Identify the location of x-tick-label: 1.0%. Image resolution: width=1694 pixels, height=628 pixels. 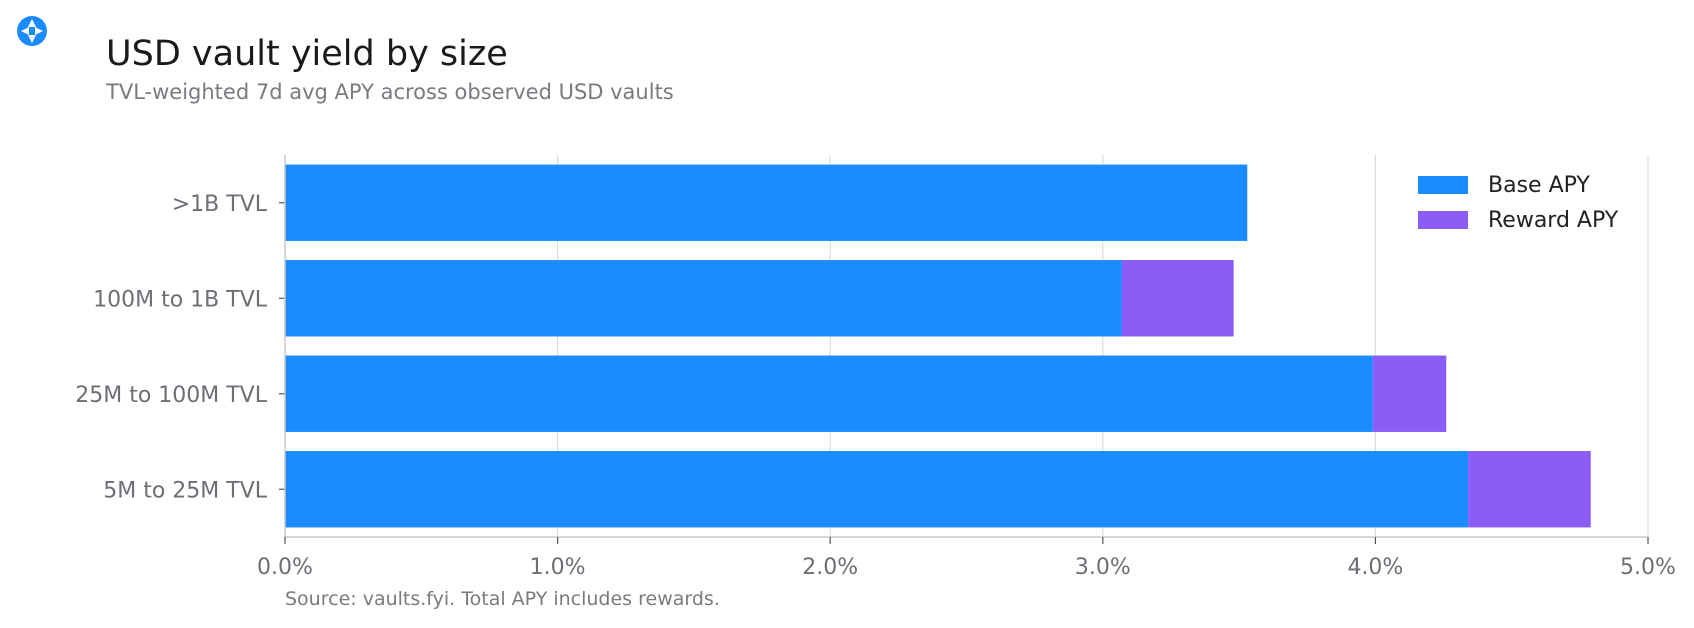
(558, 567).